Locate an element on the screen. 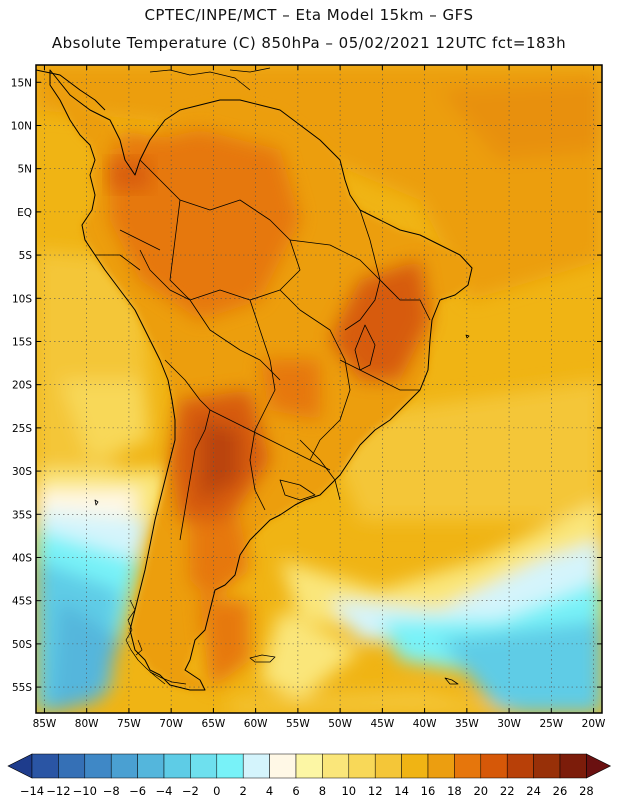 The width and height of the screenshot is (618, 800). lat-tick-label: 25S is located at coordinates (22, 429).